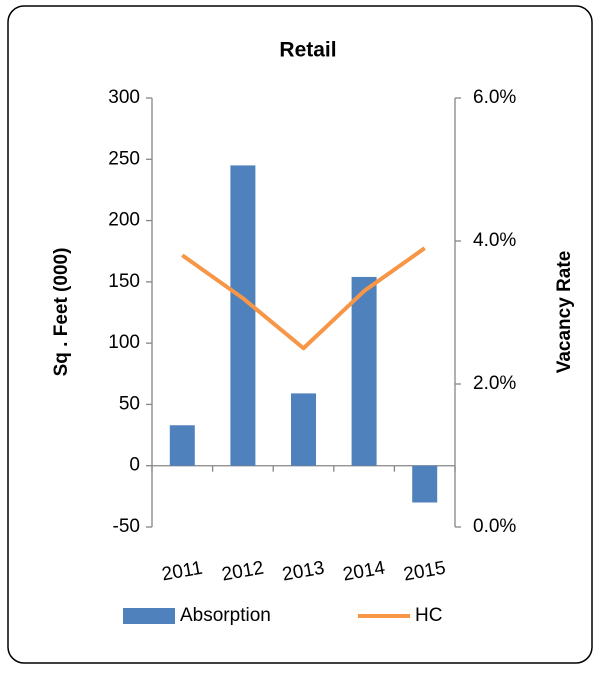 This screenshot has height=674, width=600. I want to click on y2-tick-label: 0.0%, so click(494, 526).